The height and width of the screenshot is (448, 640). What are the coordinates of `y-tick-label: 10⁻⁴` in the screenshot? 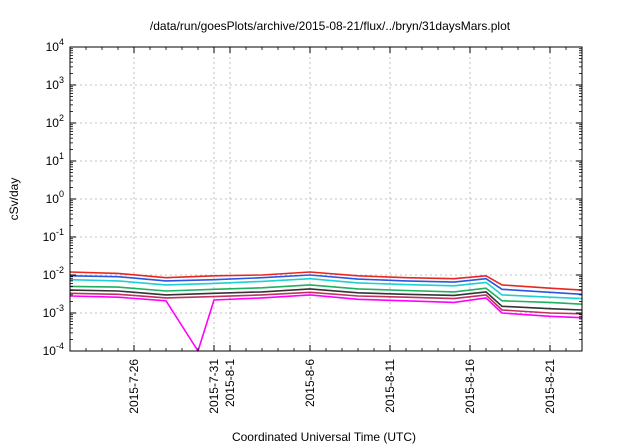 It's located at (53, 349).